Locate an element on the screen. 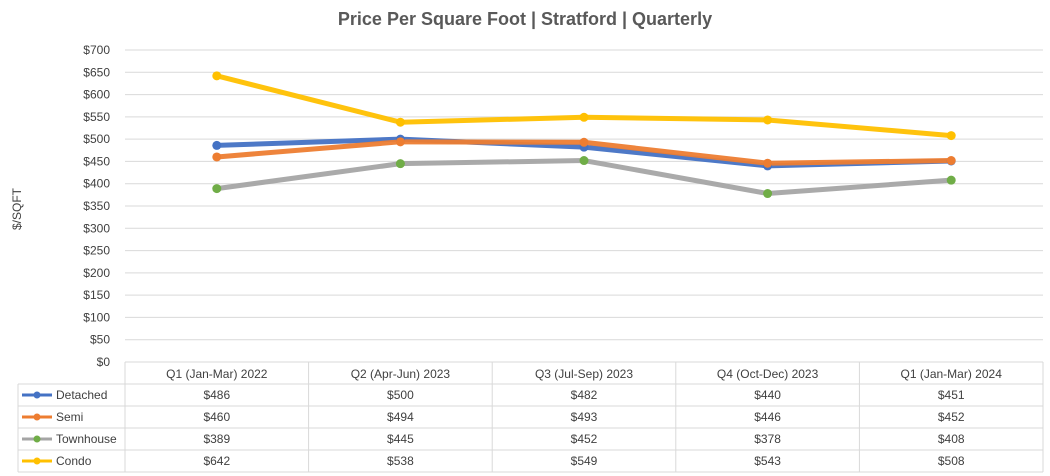  data-label: $508 is located at coordinates (951, 461).